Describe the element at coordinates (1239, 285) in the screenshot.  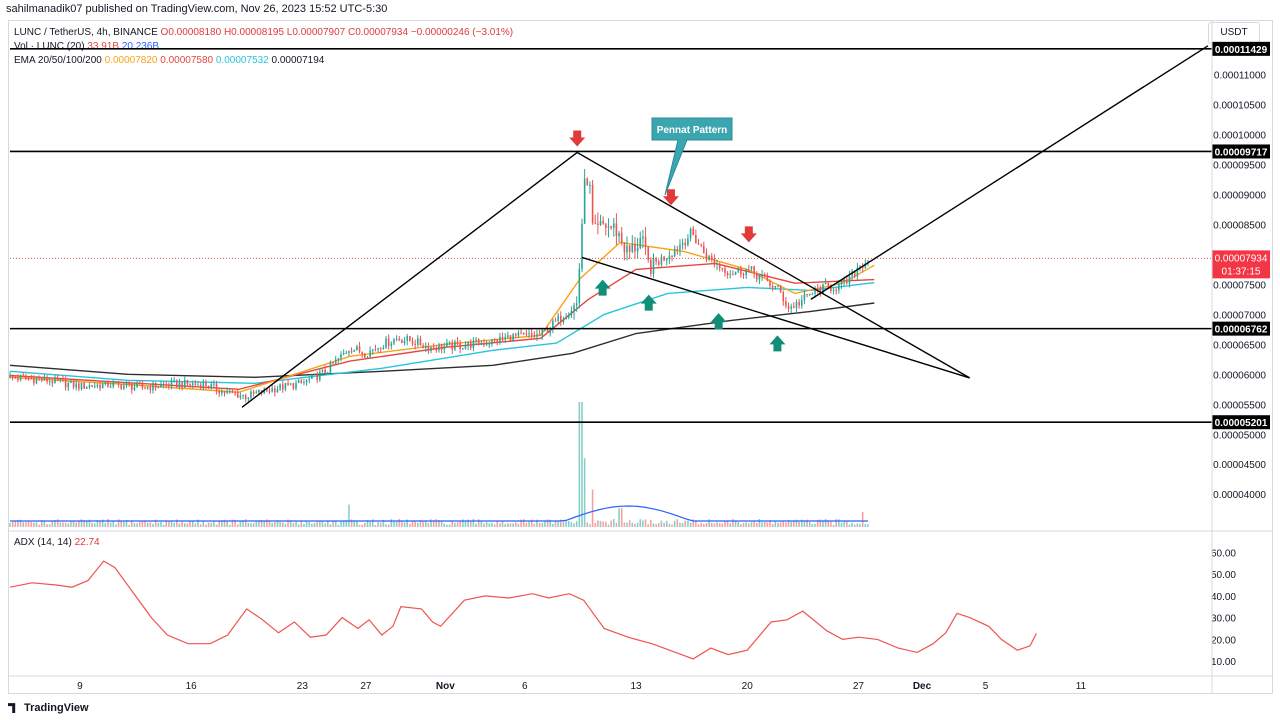
I see `price-tick-label: 0.00007500` at that location.